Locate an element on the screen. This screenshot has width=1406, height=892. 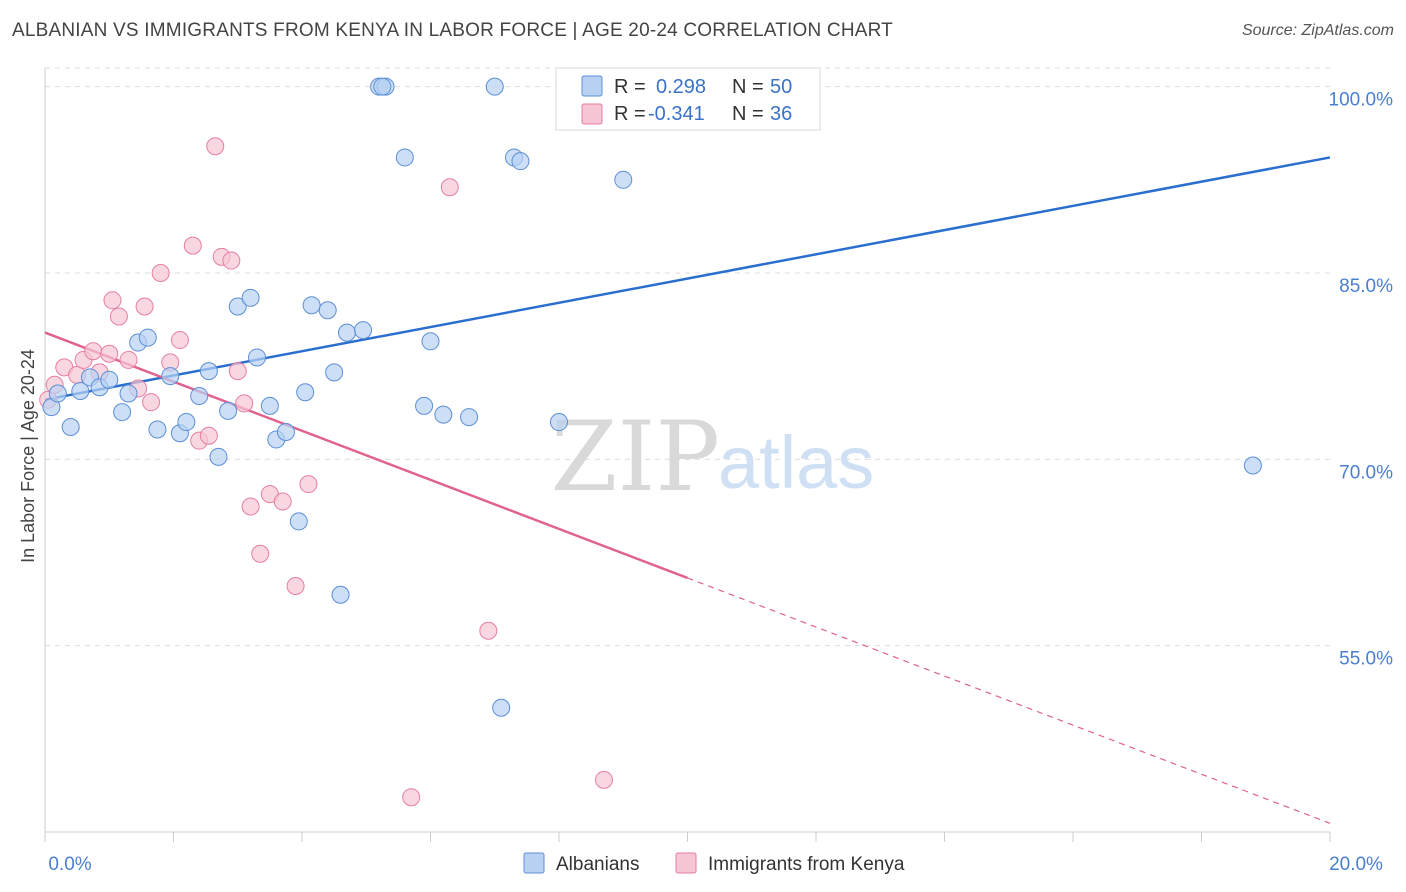
x-tick-label-min: 0.0% is located at coordinates (69, 864).